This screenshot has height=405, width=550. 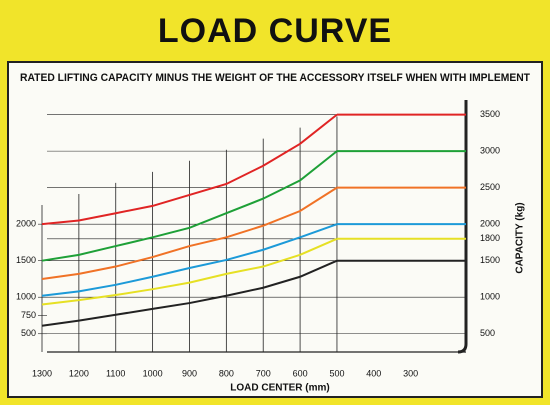 I want to click on y-axis, so click(x=462, y=227).